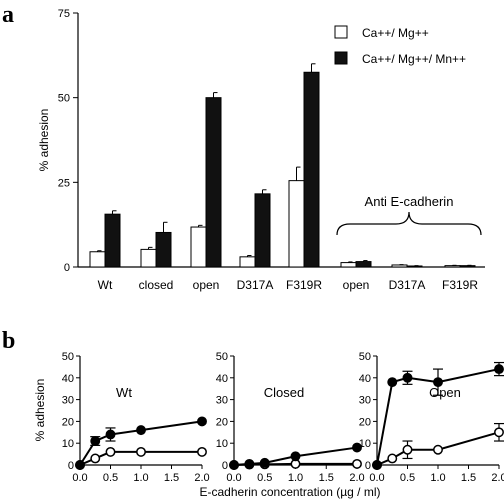  I want to click on line-chart-open: 0 10 20 30 40 50 0.0 0.5 1.0 1.5 2.0 Open, so click(431, 417).